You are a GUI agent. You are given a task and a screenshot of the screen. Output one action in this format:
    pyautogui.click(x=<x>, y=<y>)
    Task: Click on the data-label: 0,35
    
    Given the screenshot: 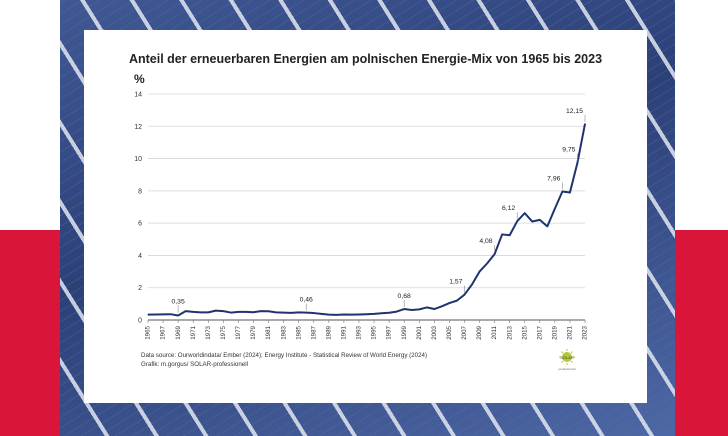 What is the action you would take?
    pyautogui.click(x=178, y=301)
    